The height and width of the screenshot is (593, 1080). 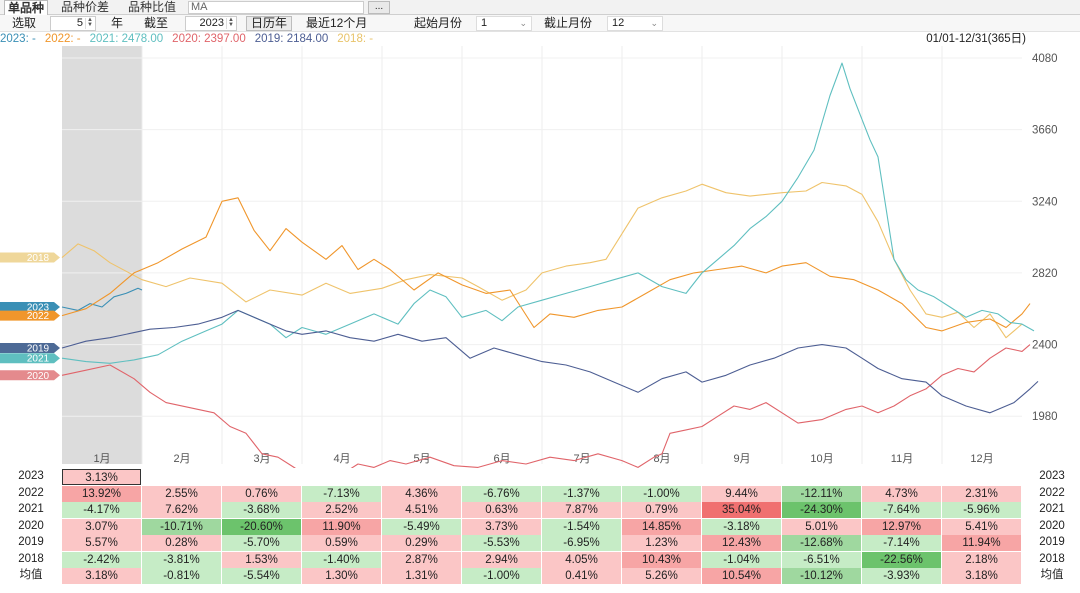 What do you see at coordinates (741, 510) in the screenshot?
I see `table-cell: 35.04%` at bounding box center [741, 510].